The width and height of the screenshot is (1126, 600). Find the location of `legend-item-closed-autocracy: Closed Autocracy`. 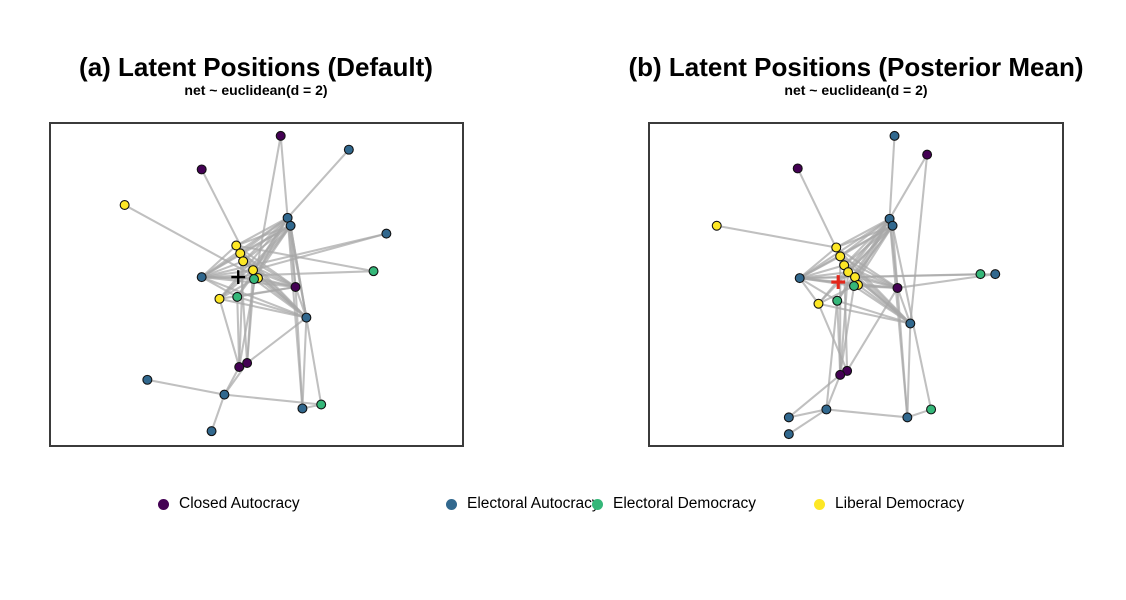

legend-item-closed-autocracy: Closed Autocracy is located at coordinates (229, 504).